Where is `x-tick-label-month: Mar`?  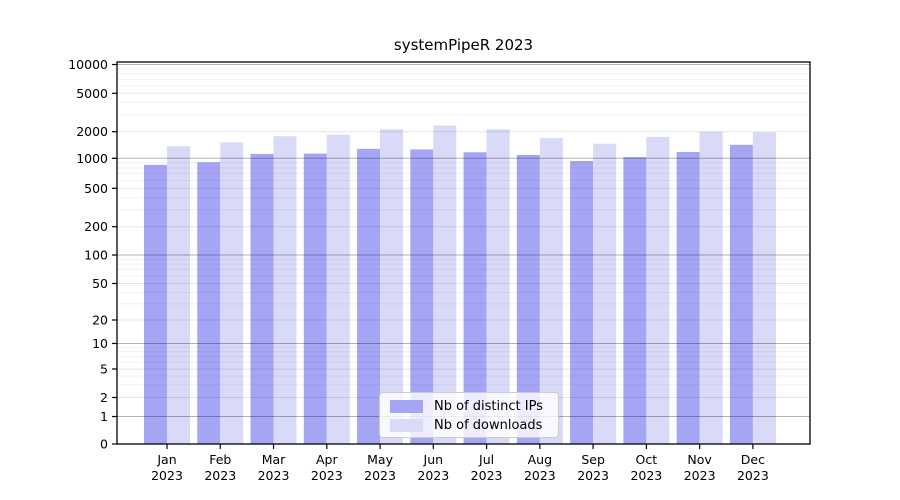 x-tick-label-month: Mar is located at coordinates (274, 459).